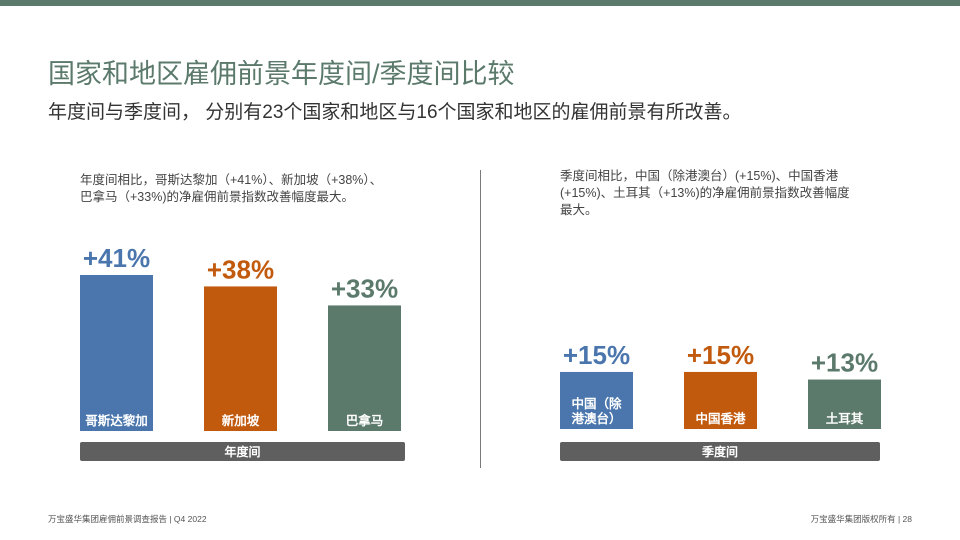 The image size is (960, 540). Describe the element at coordinates (579, 210) in the screenshot. I see `qoq-description-line: 最大。` at that location.